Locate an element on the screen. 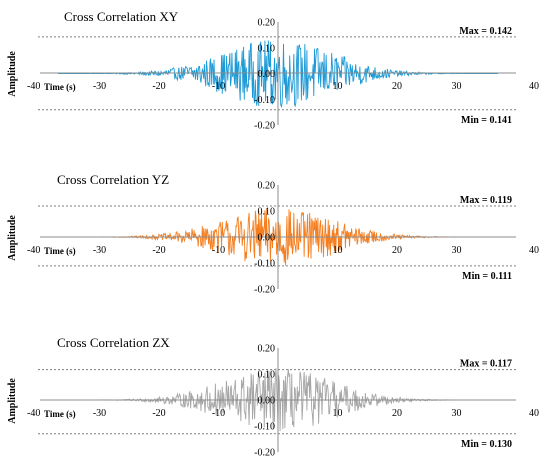 The height and width of the screenshot is (462, 550). chart-title: Cross Correlation YZ is located at coordinates (113, 179).